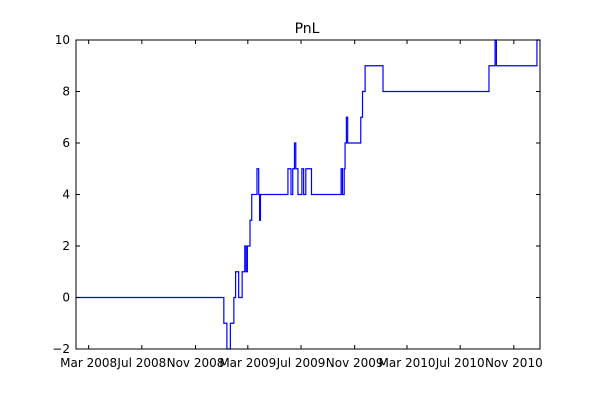 The height and width of the screenshot is (405, 600). What do you see at coordinates (514, 363) in the screenshot?
I see `x-tick-label: Nov 2010` at bounding box center [514, 363].